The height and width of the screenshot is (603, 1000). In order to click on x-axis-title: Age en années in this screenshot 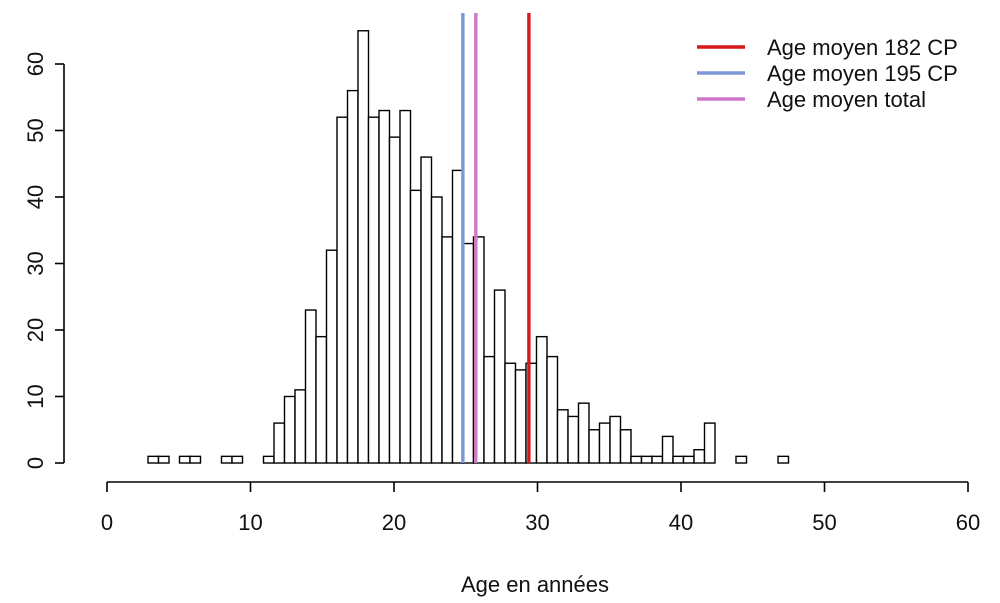, I will do `click(535, 584)`.